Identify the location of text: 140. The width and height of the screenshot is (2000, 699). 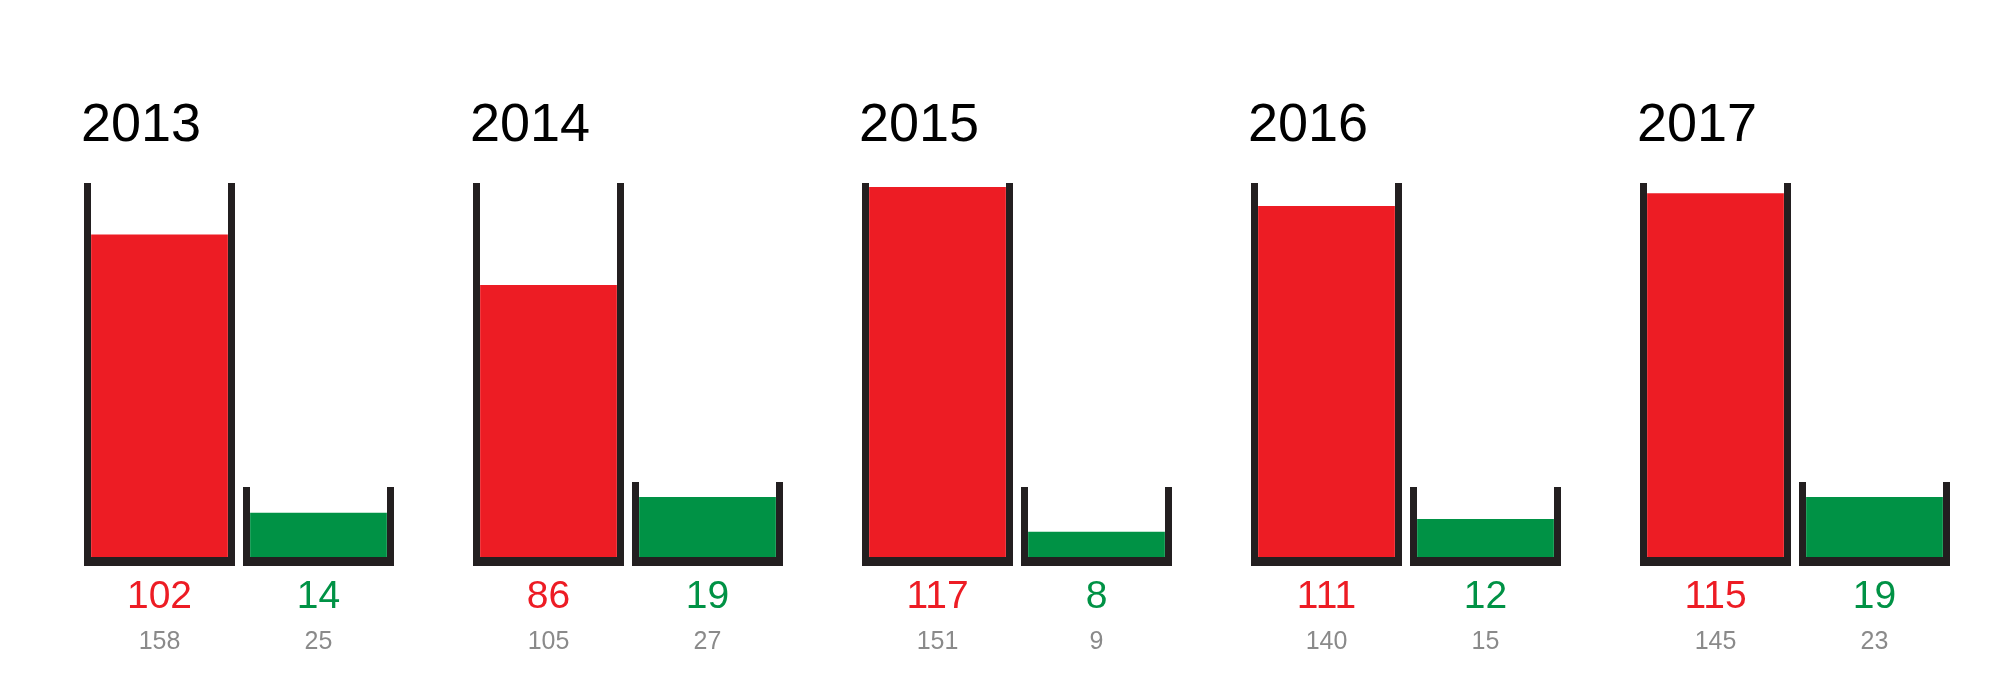
(1326, 640).